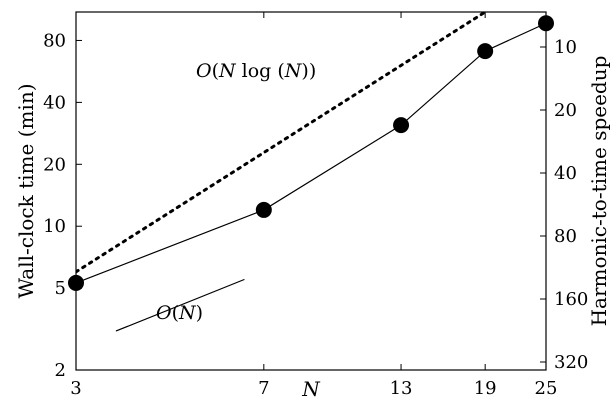  Describe the element at coordinates (546, 388) in the screenshot. I see `x-tick-label: 25` at that location.